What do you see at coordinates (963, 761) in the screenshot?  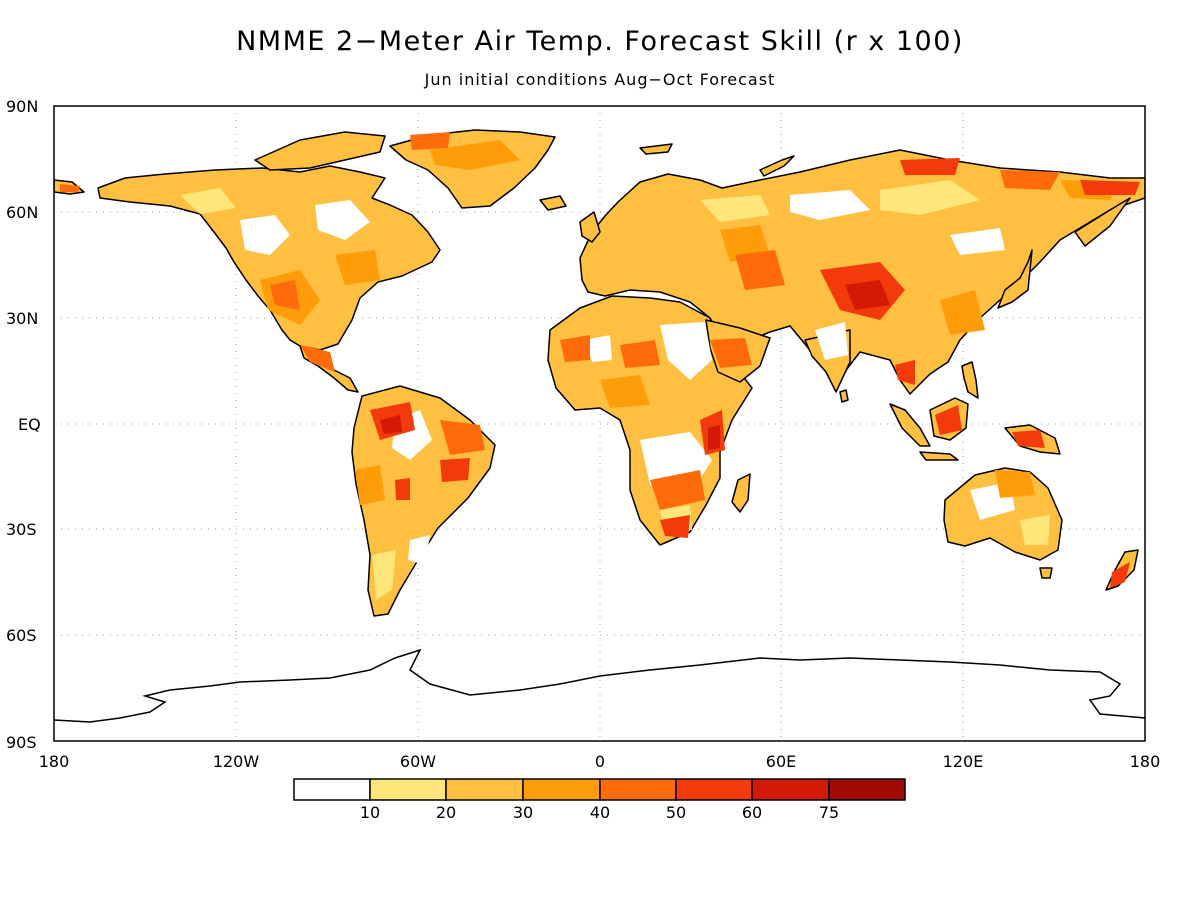 I see `lon-label: 120E` at bounding box center [963, 761].